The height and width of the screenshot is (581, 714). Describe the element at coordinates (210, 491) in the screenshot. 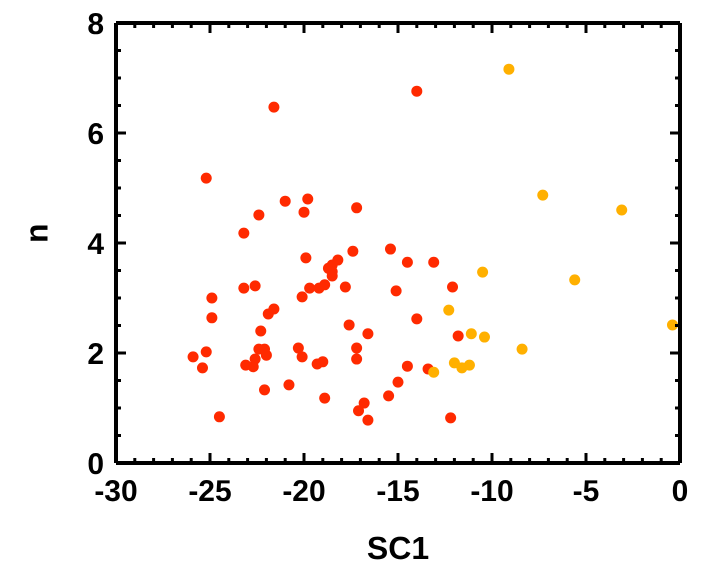

I see `x-tick-label: -25` at that location.